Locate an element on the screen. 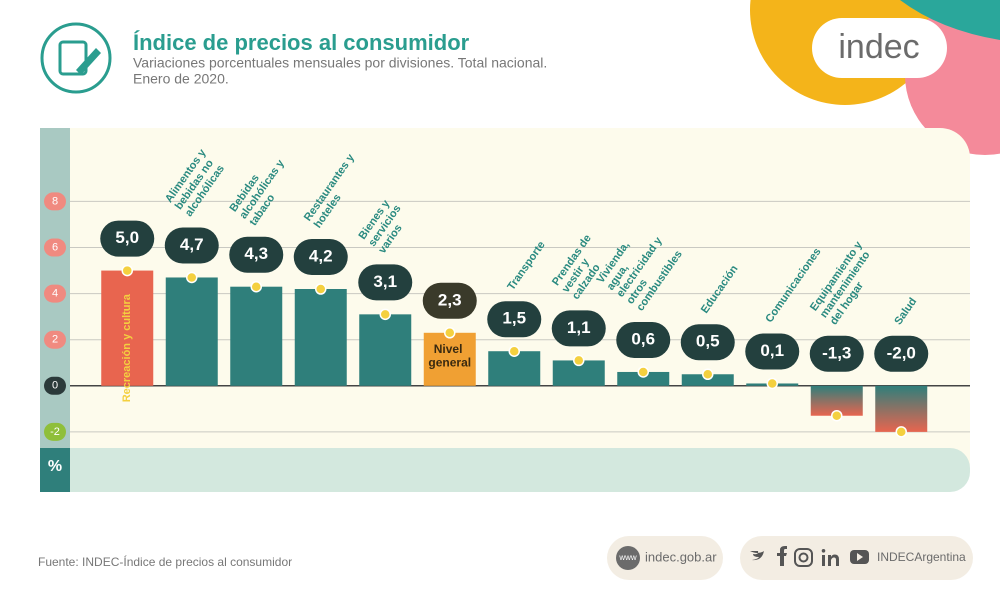 The height and width of the screenshot is (608, 1000). youtube-icon is located at coordinates (860, 557).